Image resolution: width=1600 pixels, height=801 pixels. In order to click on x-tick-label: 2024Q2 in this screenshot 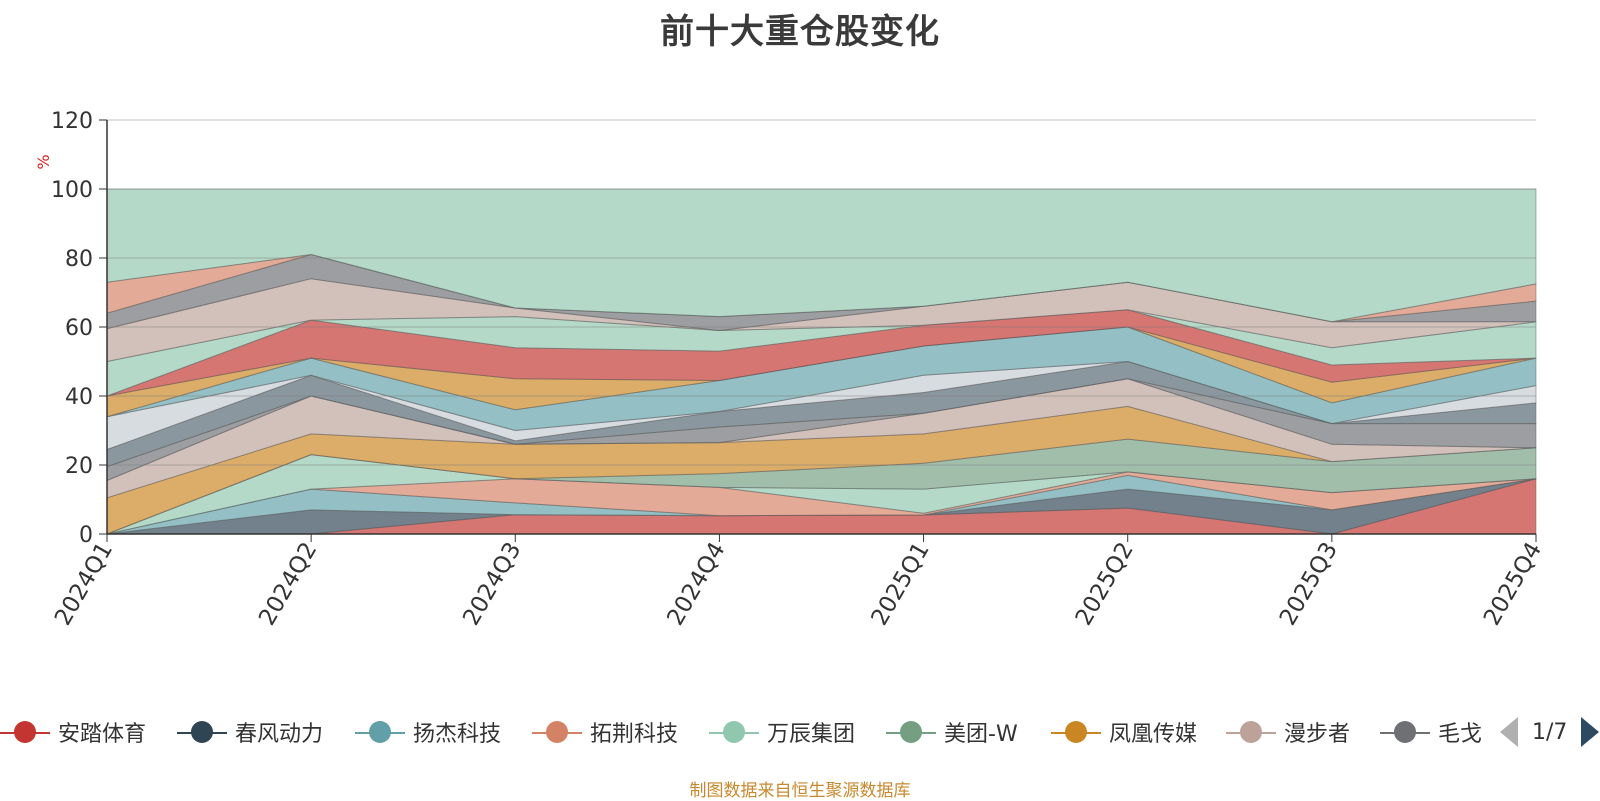, I will do `click(288, 584)`.